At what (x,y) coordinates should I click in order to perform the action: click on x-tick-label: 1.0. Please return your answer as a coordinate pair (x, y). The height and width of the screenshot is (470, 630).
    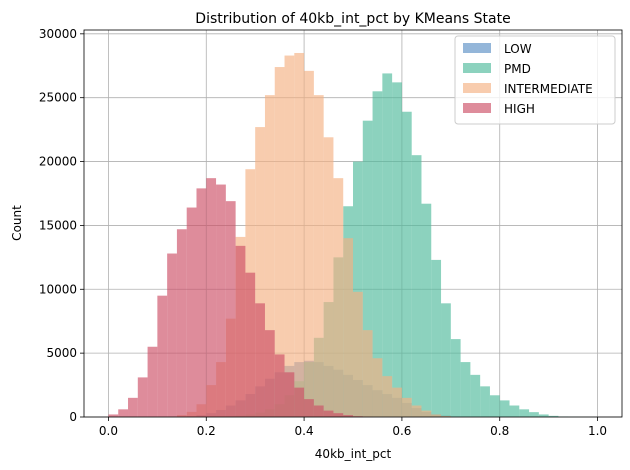
    Looking at the image, I should click on (597, 431).